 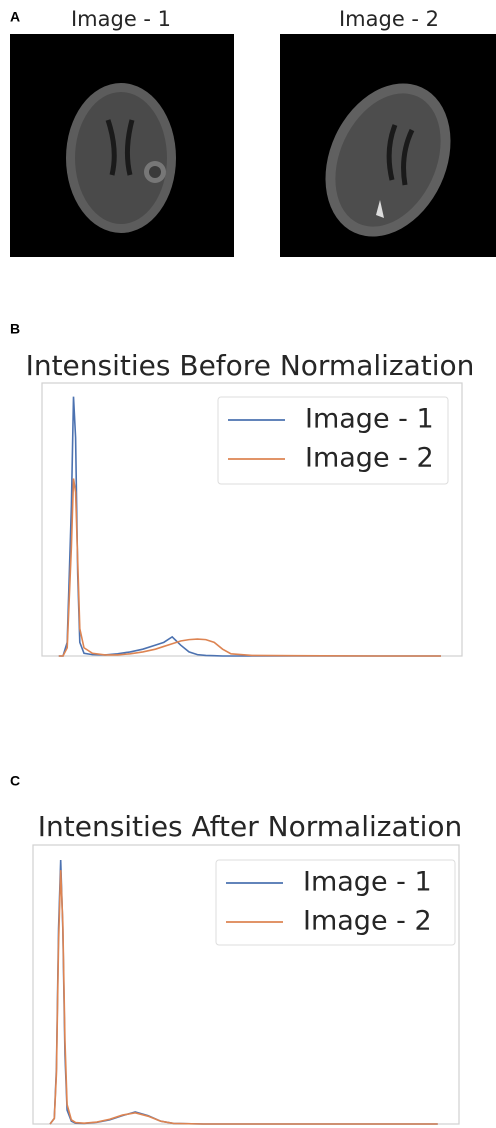 I want to click on image-title: Image - 1, so click(x=121, y=19).